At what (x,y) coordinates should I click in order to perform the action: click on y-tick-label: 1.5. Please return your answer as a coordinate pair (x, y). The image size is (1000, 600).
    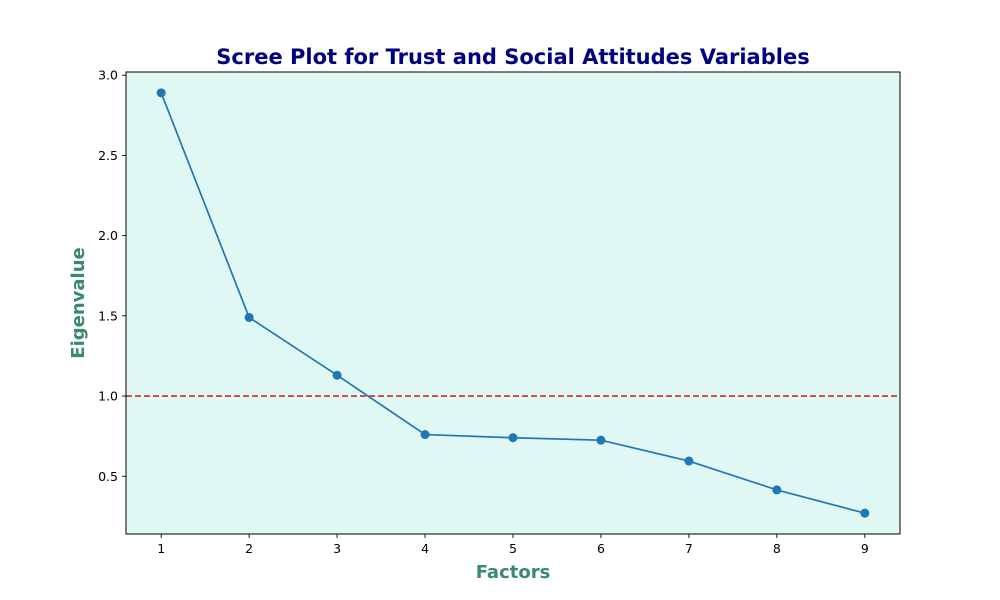
    Looking at the image, I should click on (108, 315).